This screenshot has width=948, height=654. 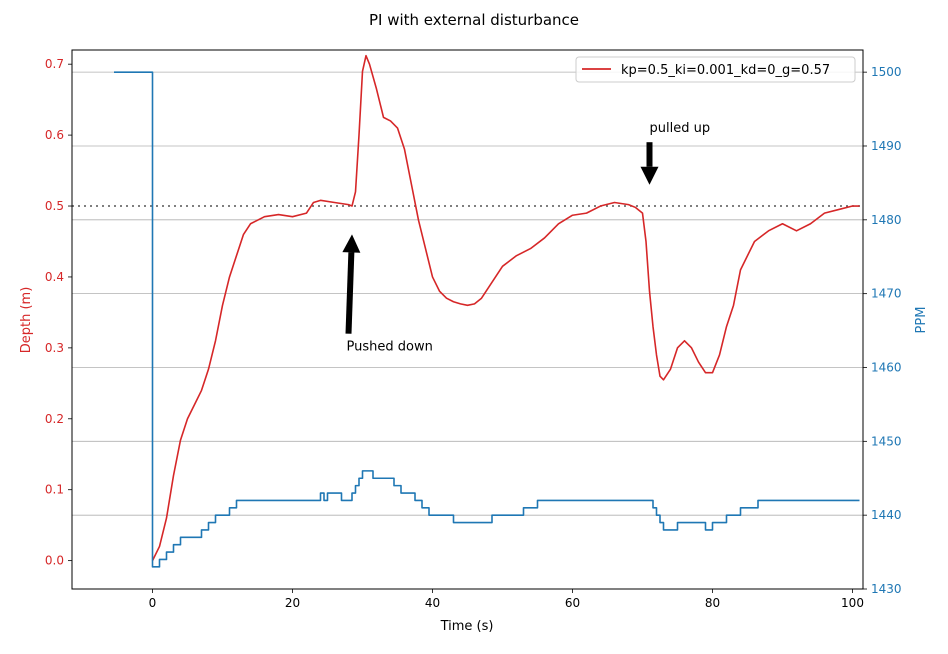 What do you see at coordinates (474, 20) in the screenshot?
I see `chart-title: PI with external disturbance` at bounding box center [474, 20].